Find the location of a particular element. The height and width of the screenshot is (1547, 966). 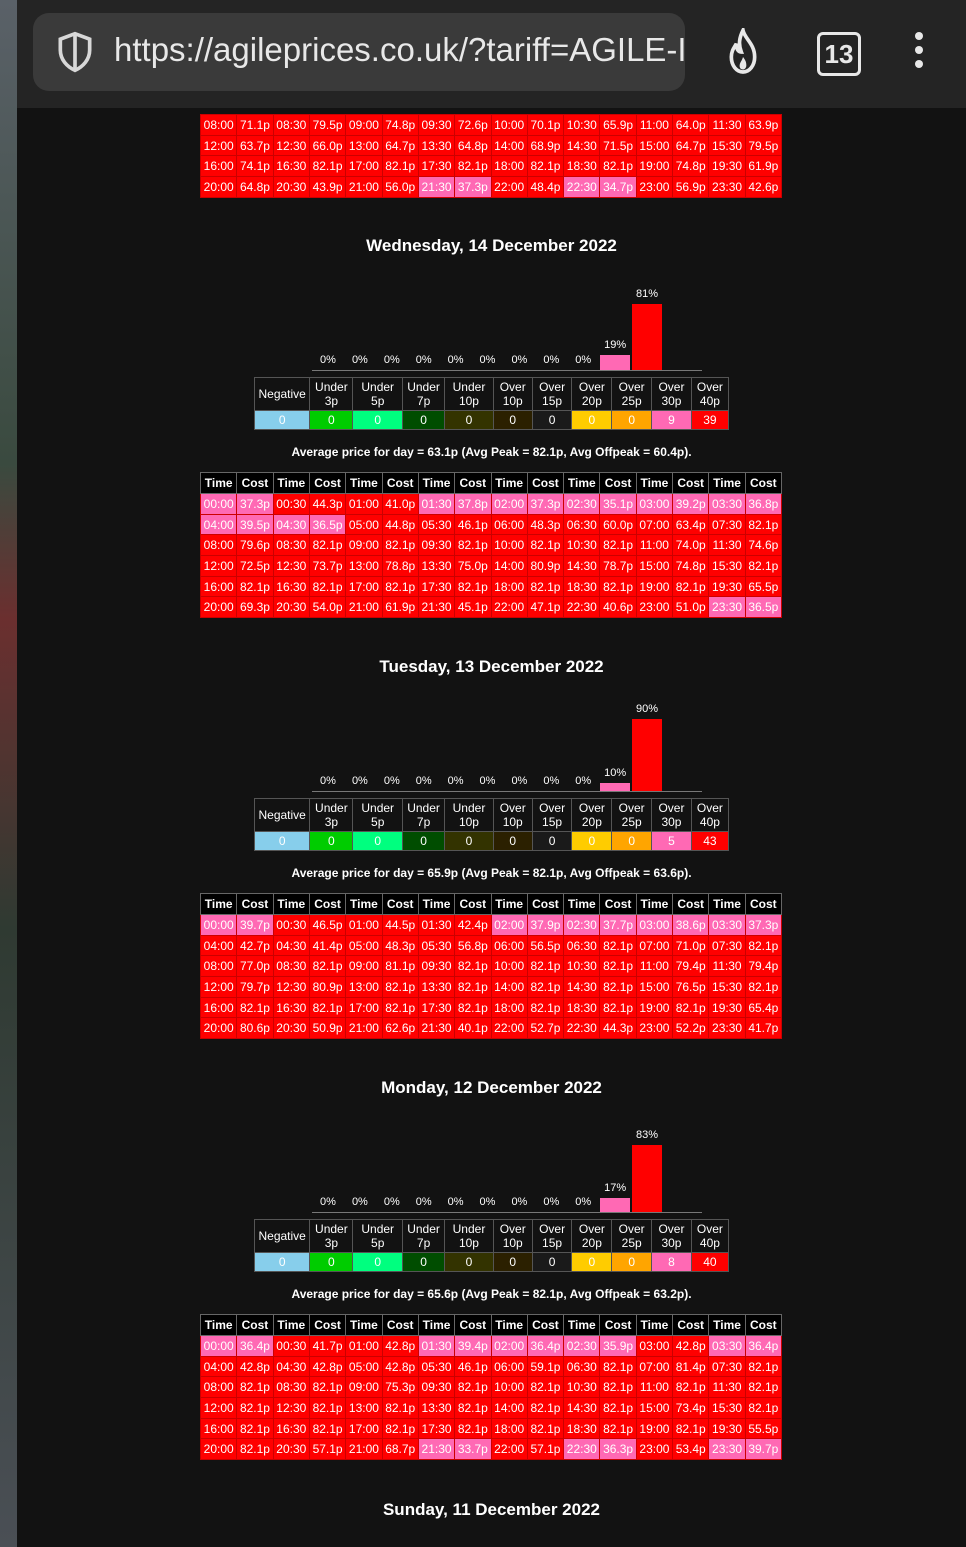

cost-cell: 59.1p is located at coordinates (545, 1366).